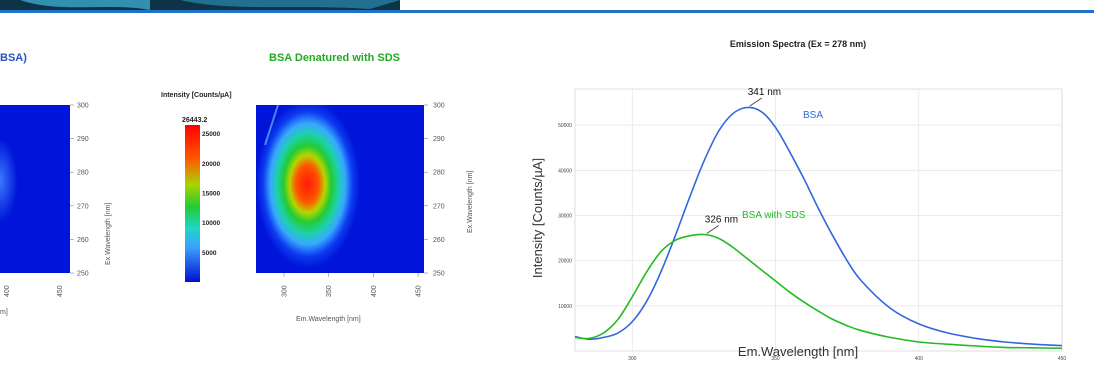 This screenshot has height=375, width=1094. What do you see at coordinates (209, 253) in the screenshot?
I see `colorbar-tick-label: 5000` at bounding box center [209, 253].